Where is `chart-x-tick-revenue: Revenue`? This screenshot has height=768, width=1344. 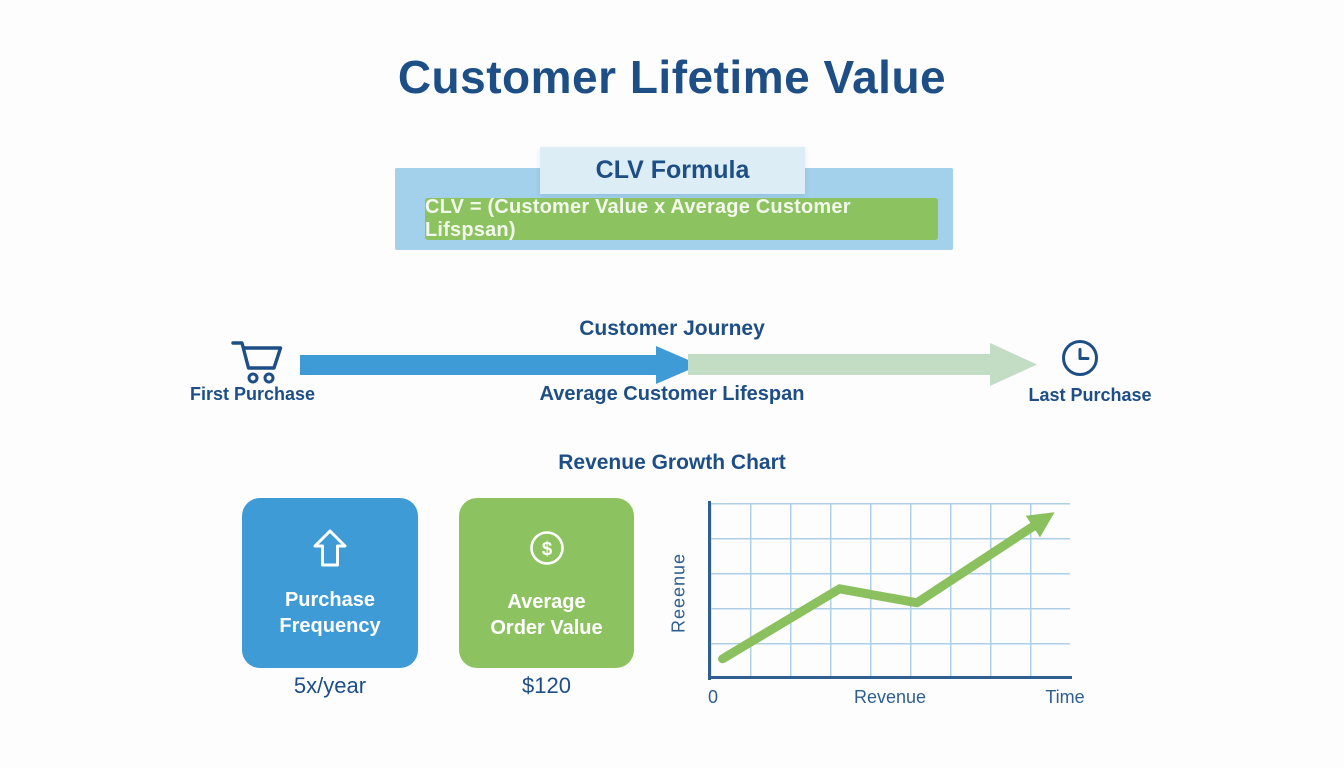 chart-x-tick-revenue: Revenue is located at coordinates (890, 697).